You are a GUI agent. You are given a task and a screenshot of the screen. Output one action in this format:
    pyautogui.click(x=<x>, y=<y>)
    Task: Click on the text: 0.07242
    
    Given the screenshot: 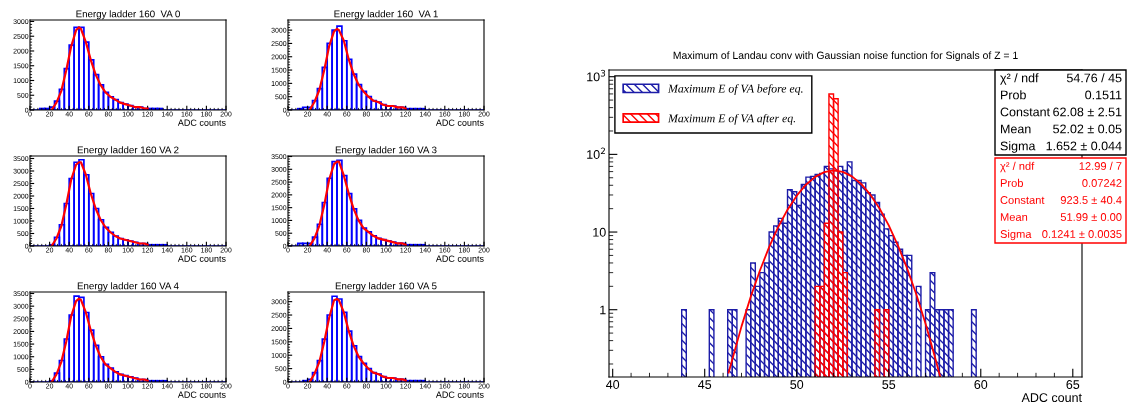 What is the action you would take?
    pyautogui.click(x=1102, y=183)
    